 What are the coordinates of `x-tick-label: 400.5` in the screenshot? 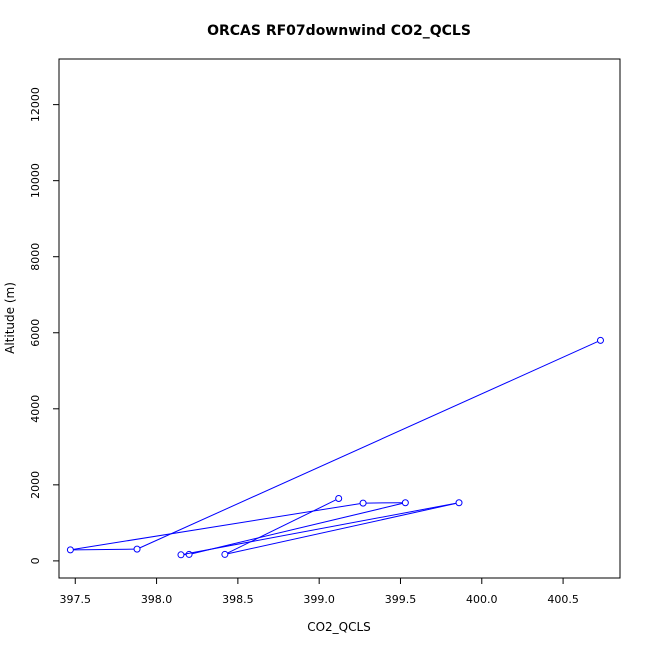 It's located at (563, 599).